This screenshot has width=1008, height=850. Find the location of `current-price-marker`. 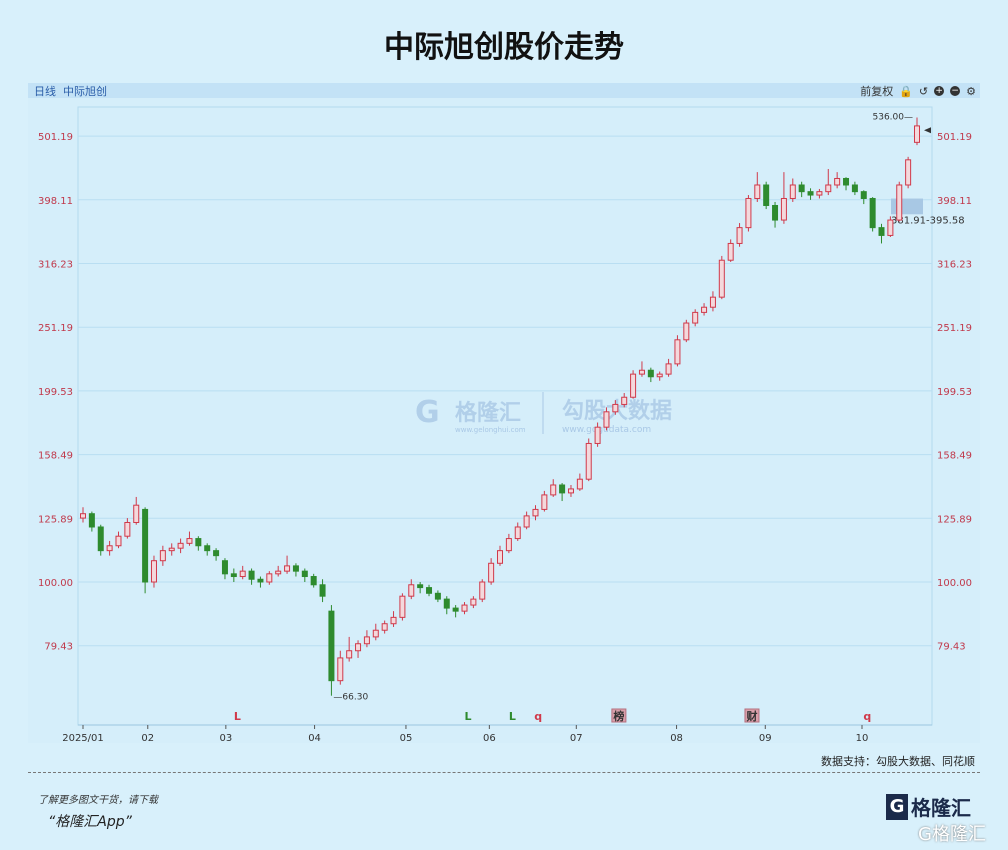

current-price-marker is located at coordinates (927, 130).